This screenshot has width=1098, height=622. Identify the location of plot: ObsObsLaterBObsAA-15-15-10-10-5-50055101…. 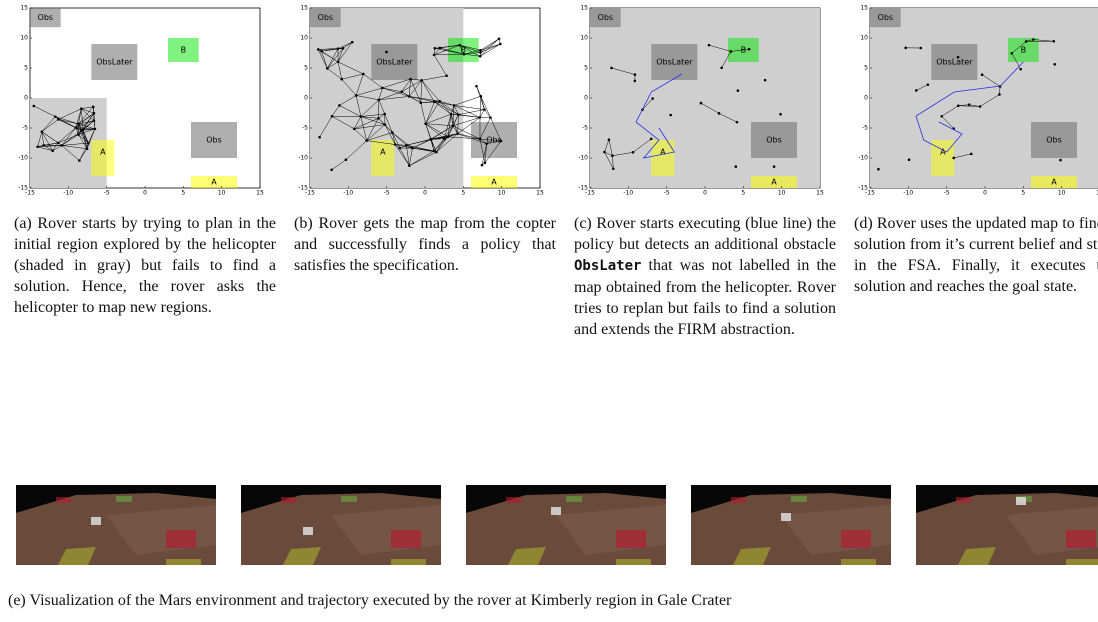
(701, 101).